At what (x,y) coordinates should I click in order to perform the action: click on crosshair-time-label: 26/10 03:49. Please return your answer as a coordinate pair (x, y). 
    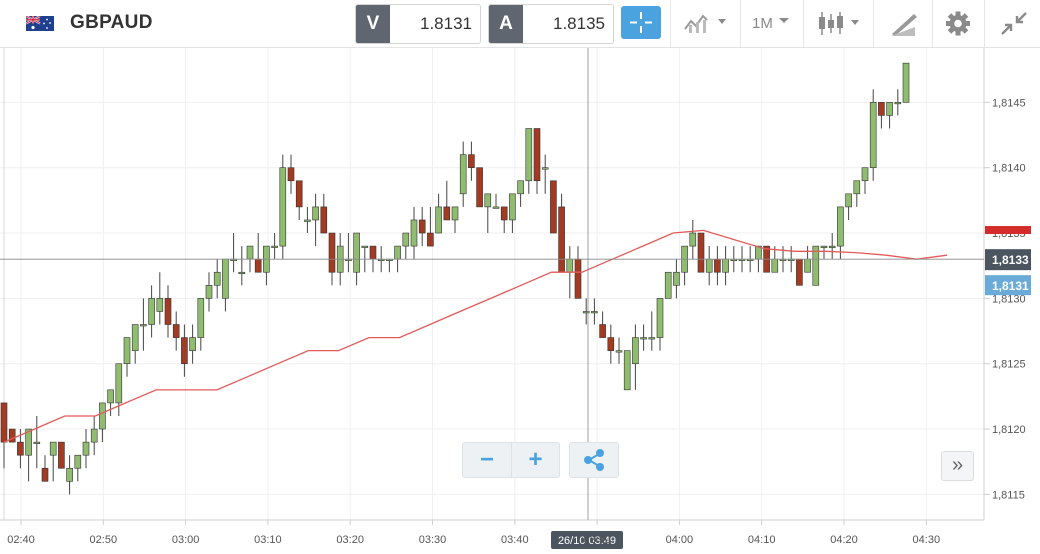
    Looking at the image, I should click on (587, 541).